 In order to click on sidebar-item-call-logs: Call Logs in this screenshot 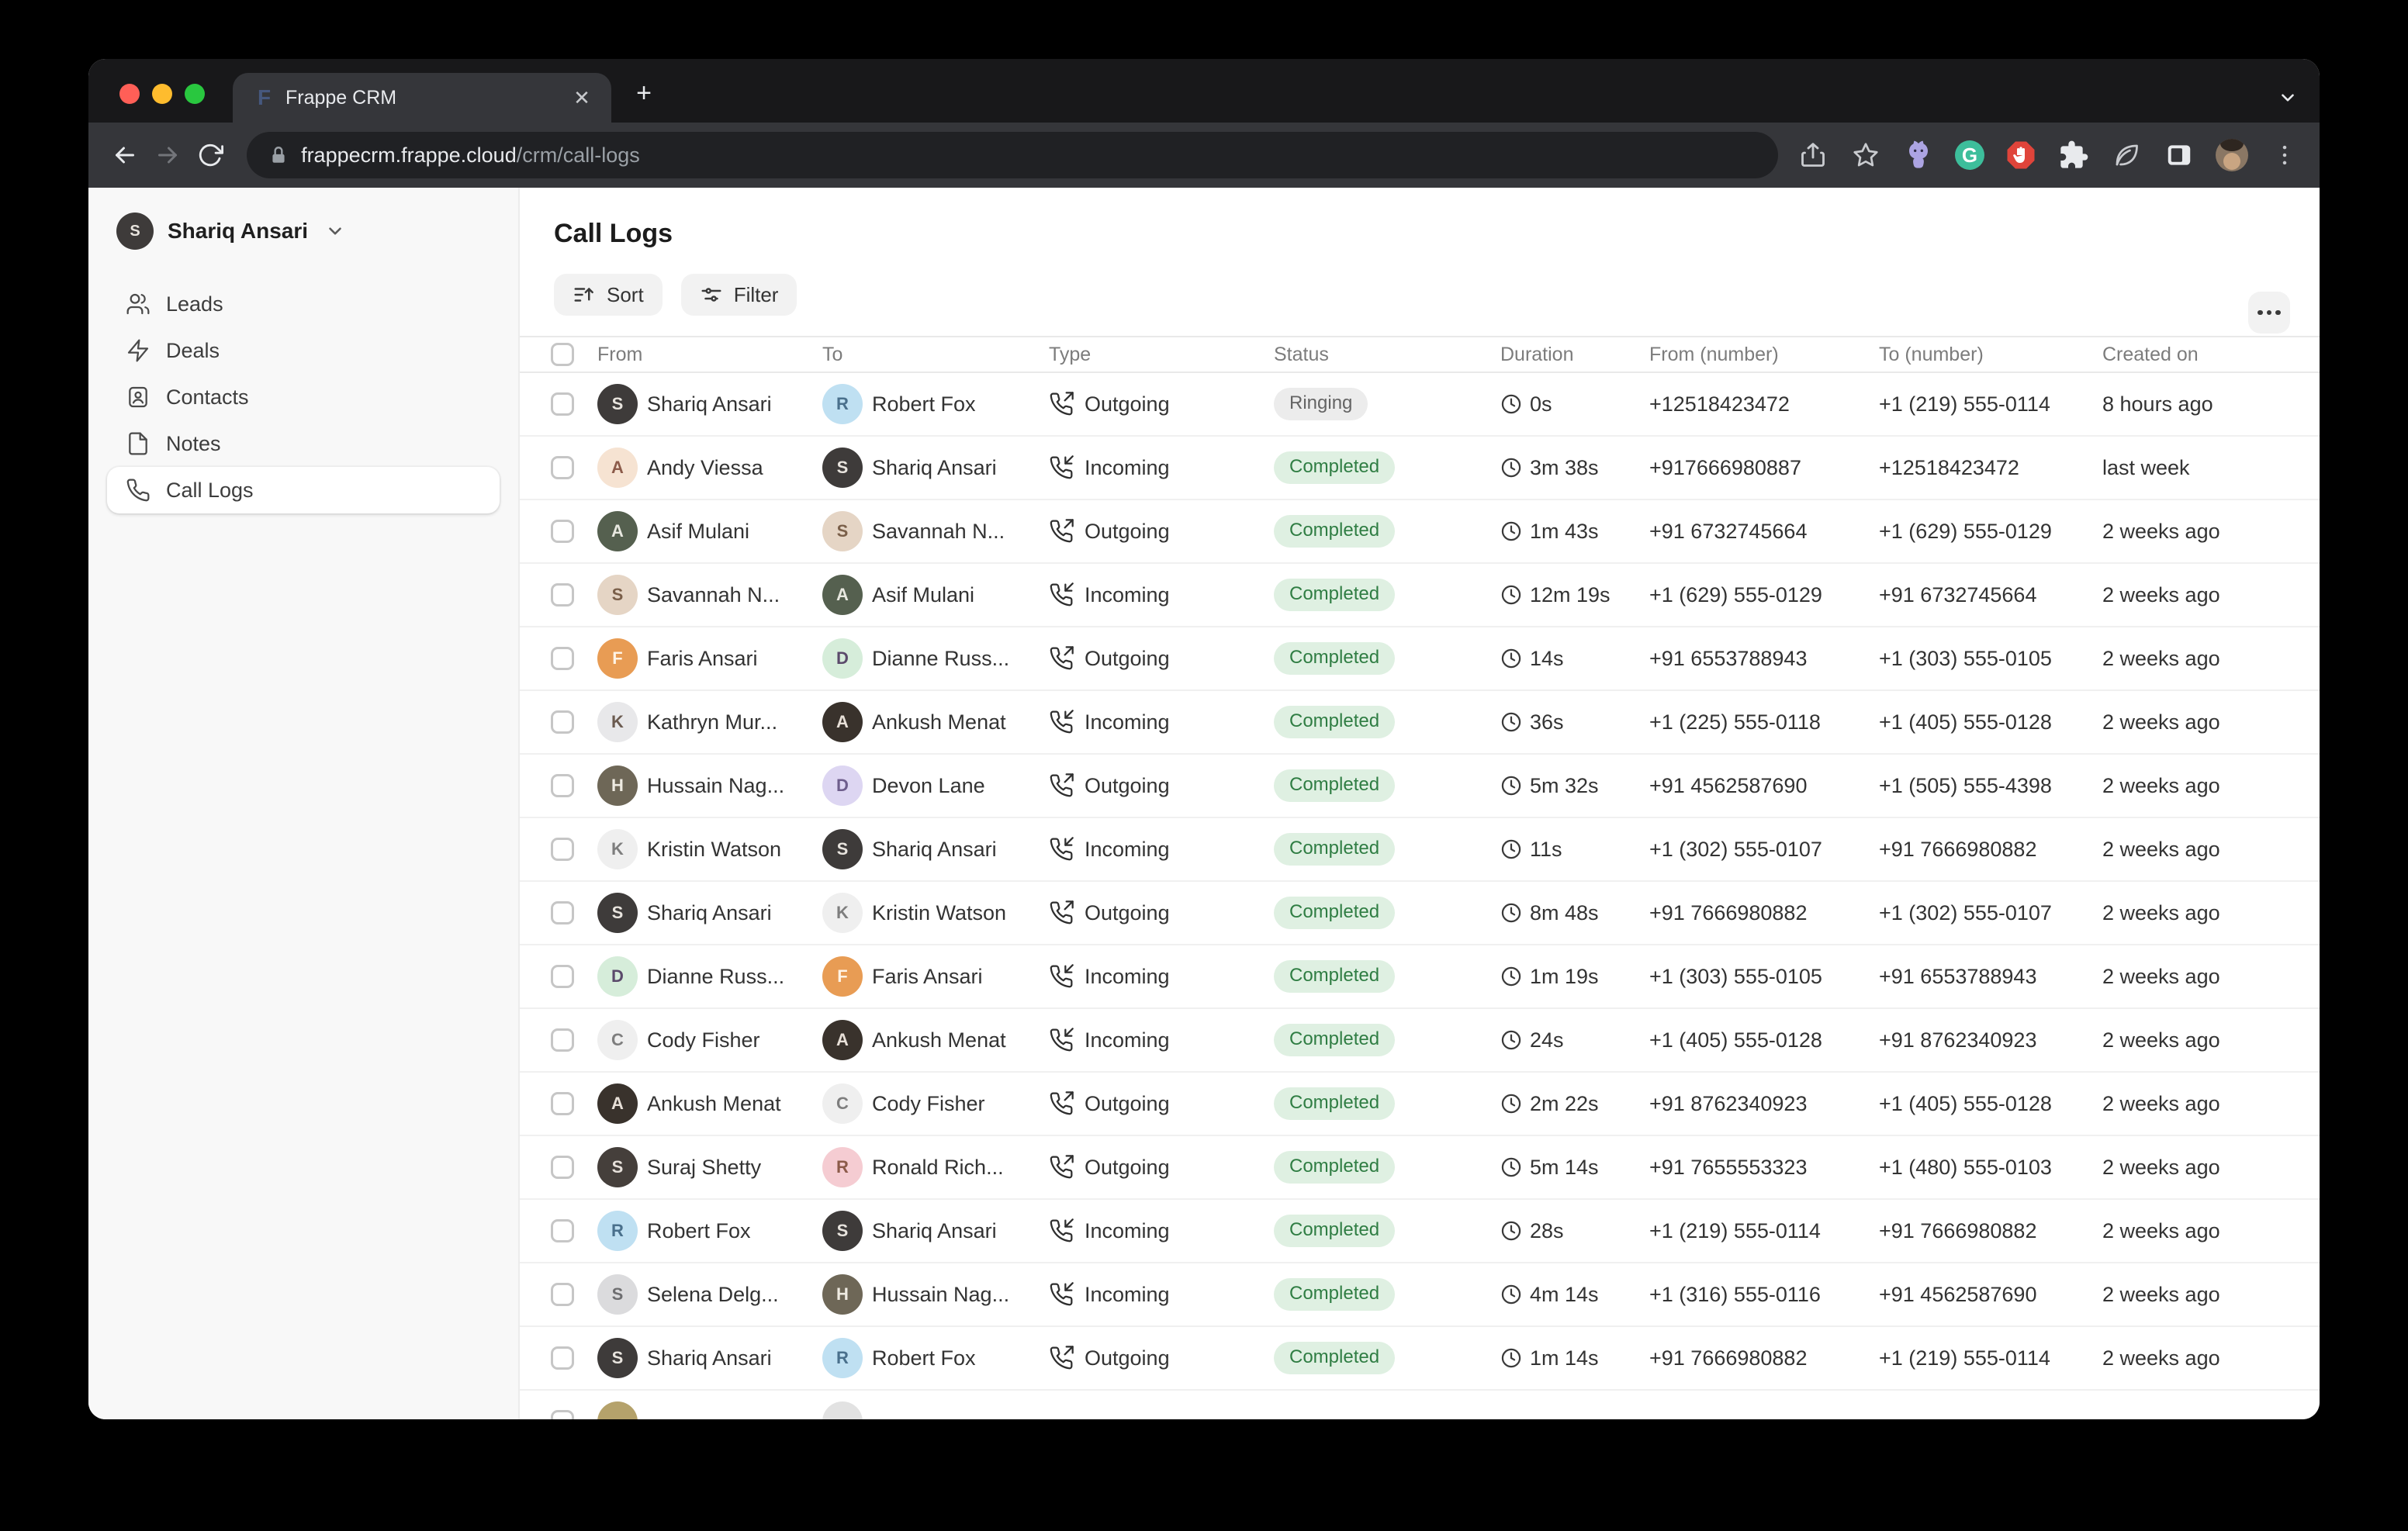, I will do `click(303, 490)`.